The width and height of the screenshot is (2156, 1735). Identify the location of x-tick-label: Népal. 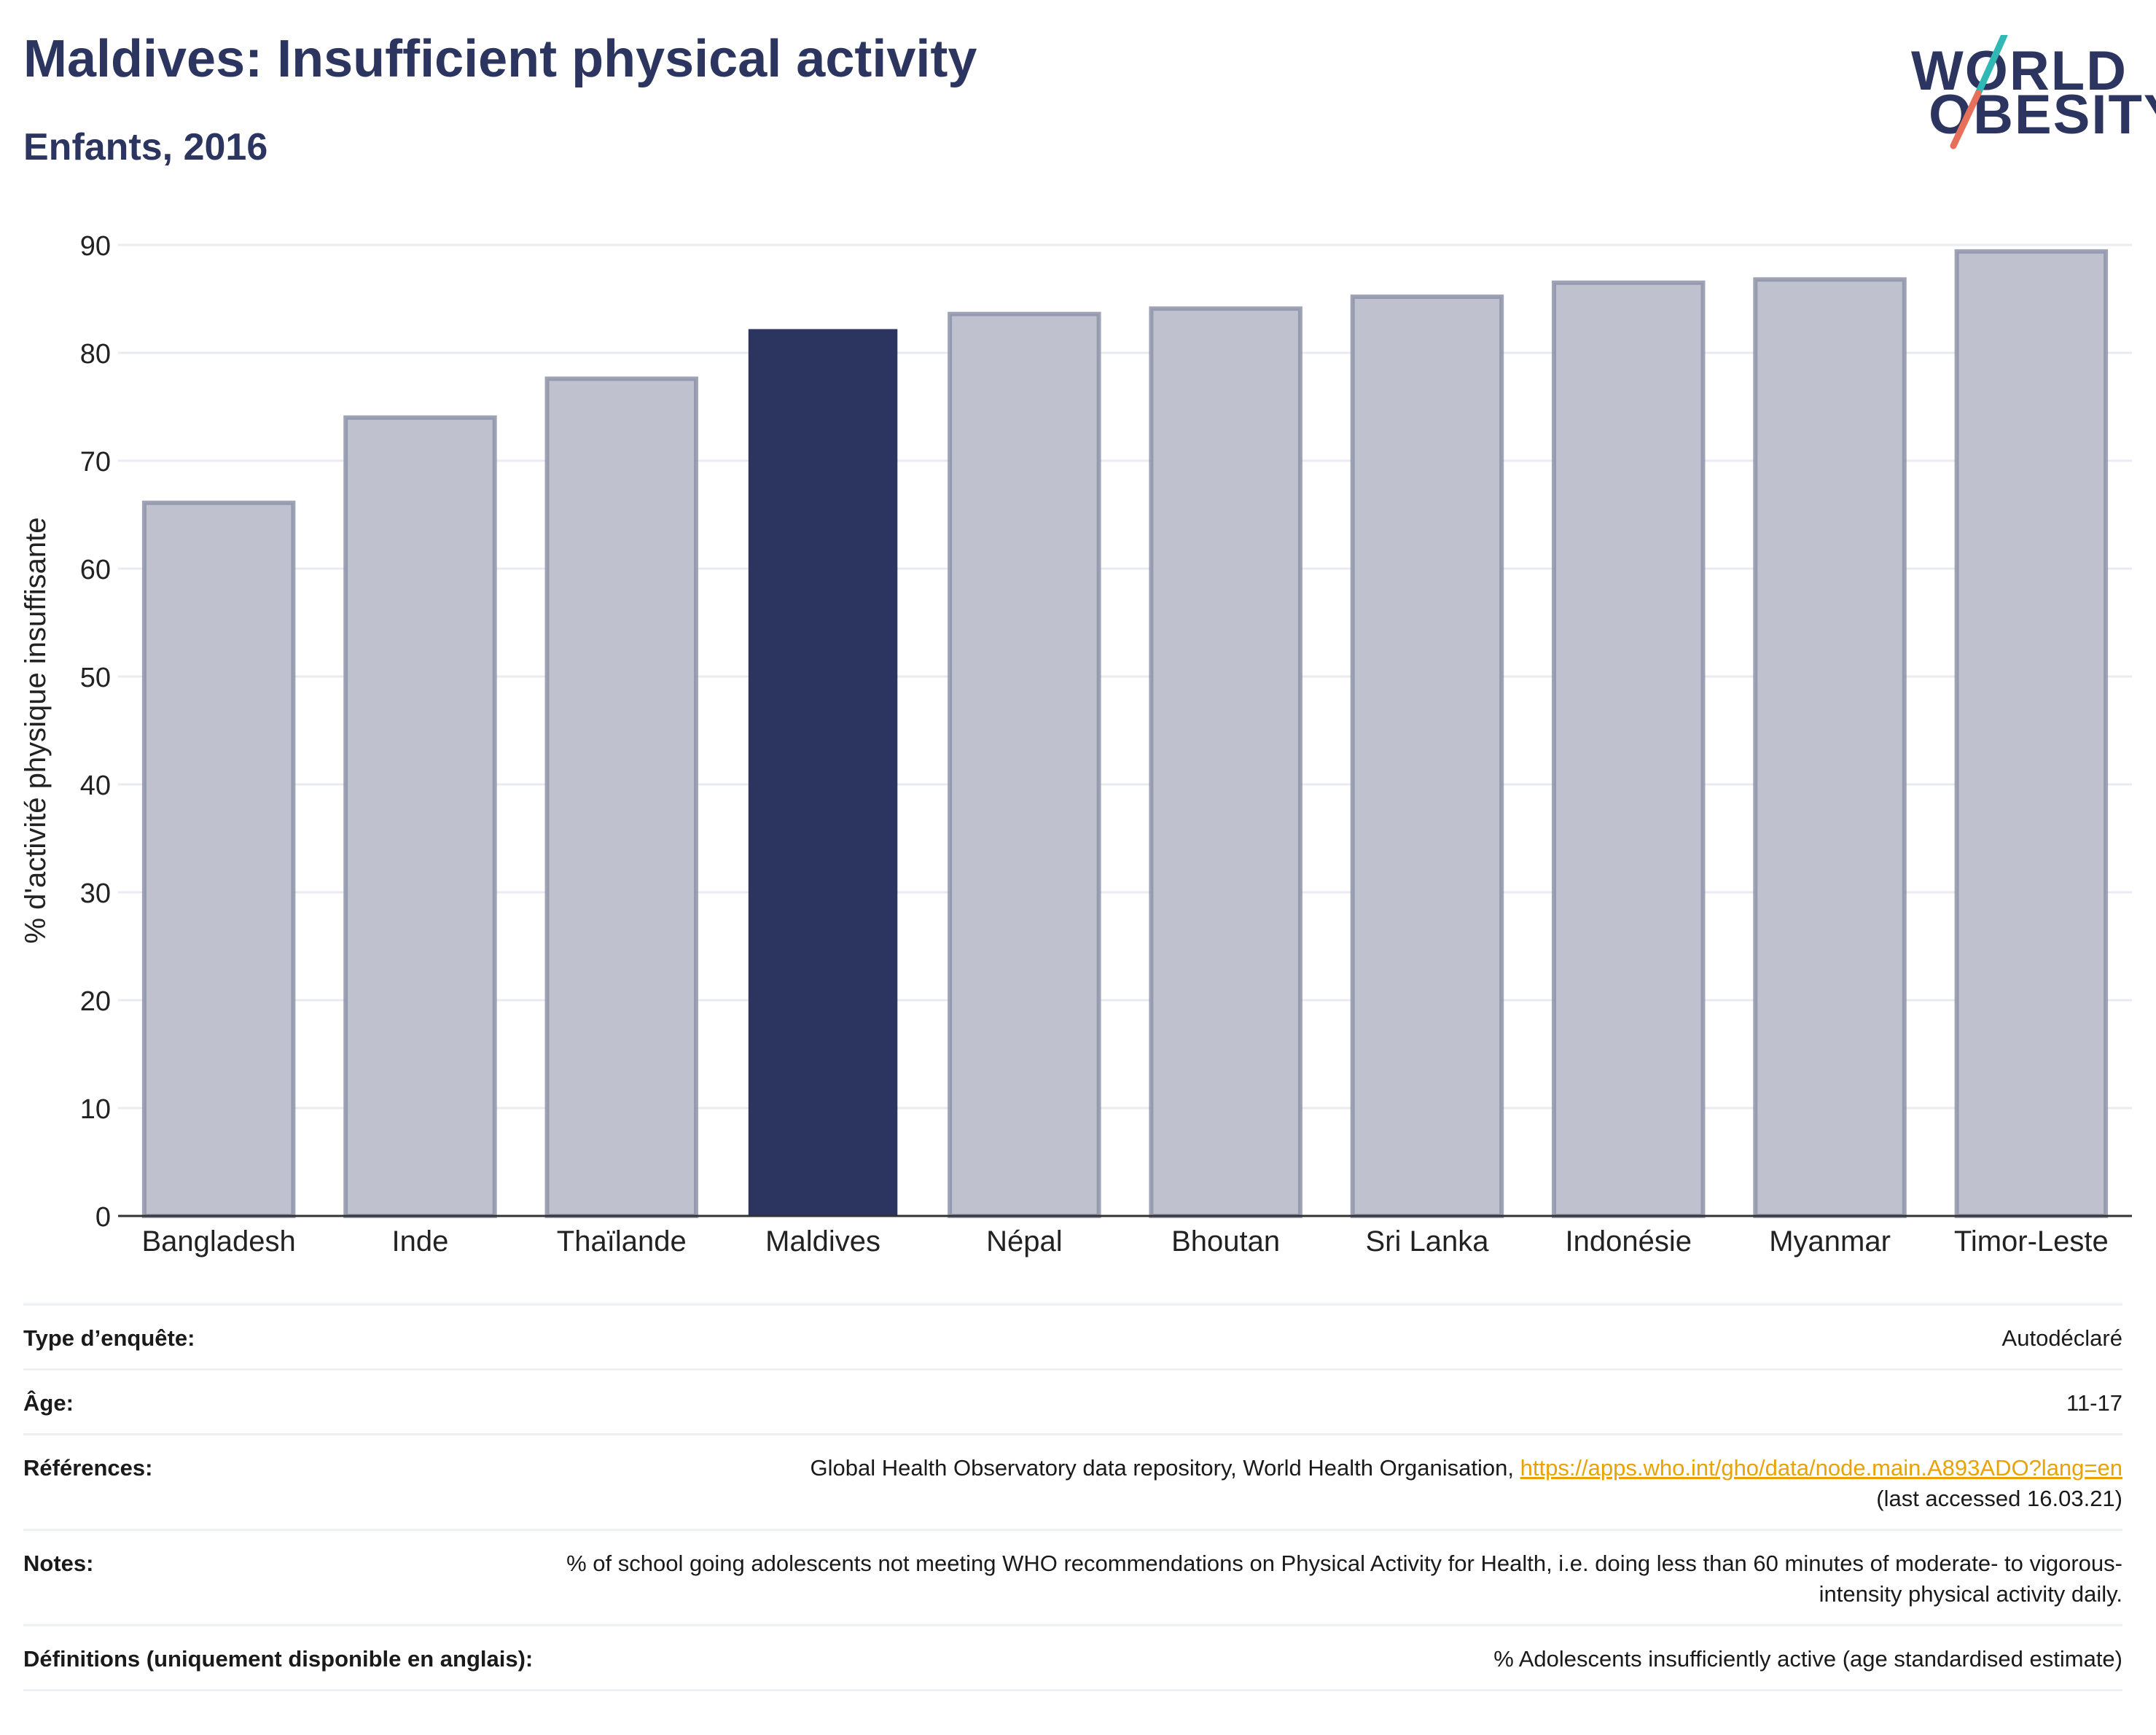
(1024, 1241).